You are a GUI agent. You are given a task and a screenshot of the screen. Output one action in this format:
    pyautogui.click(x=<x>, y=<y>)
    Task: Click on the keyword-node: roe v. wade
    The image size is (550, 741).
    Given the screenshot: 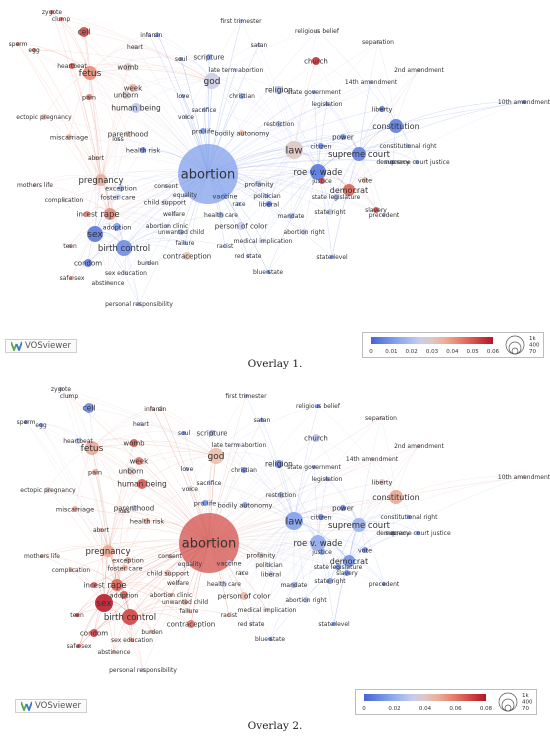 What is the action you would take?
    pyautogui.click(x=318, y=172)
    